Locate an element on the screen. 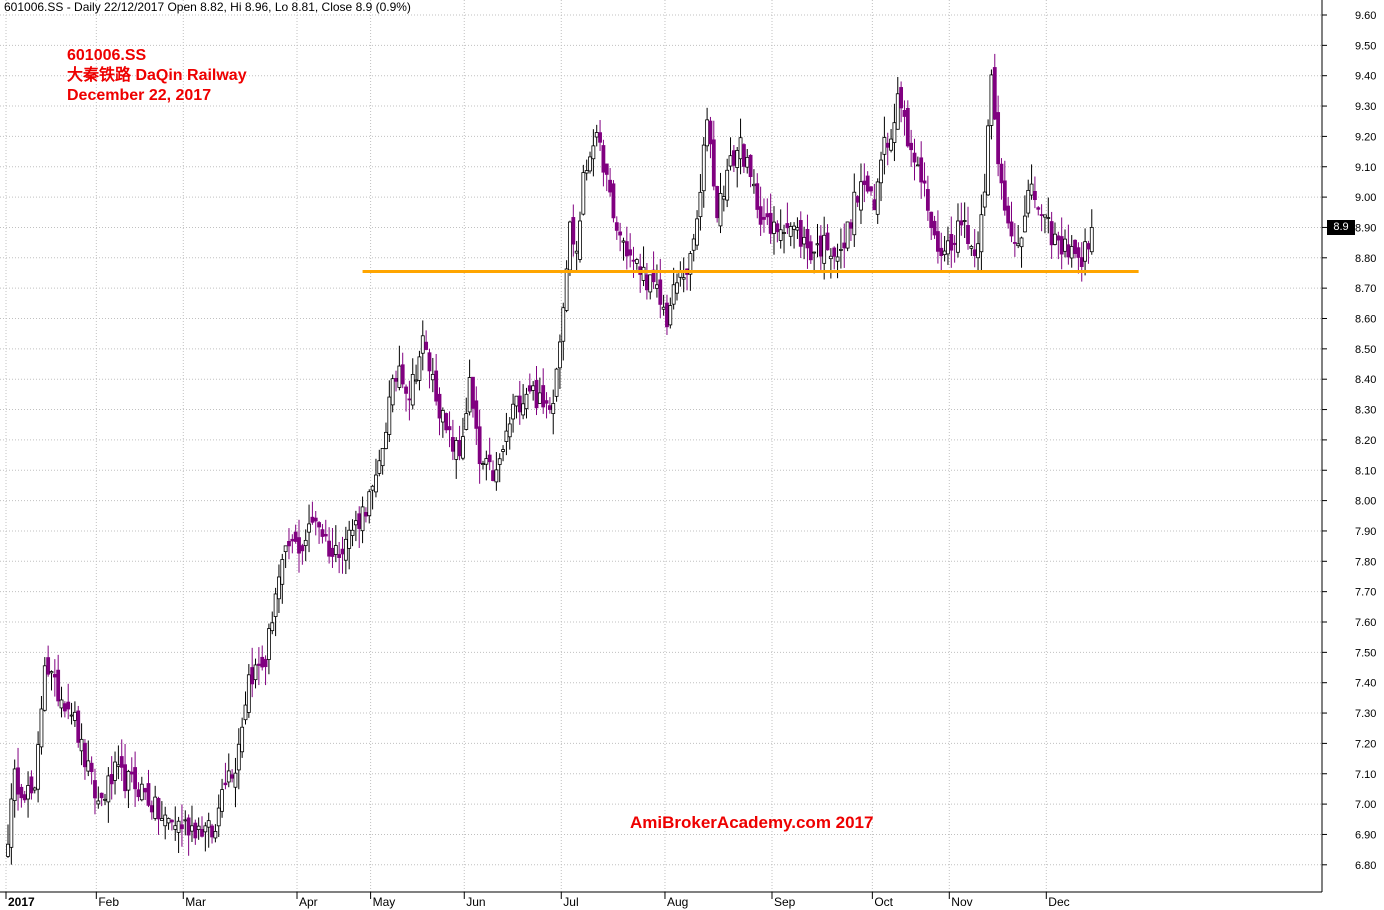  y-tick-label: 8.20 is located at coordinates (1365, 441).